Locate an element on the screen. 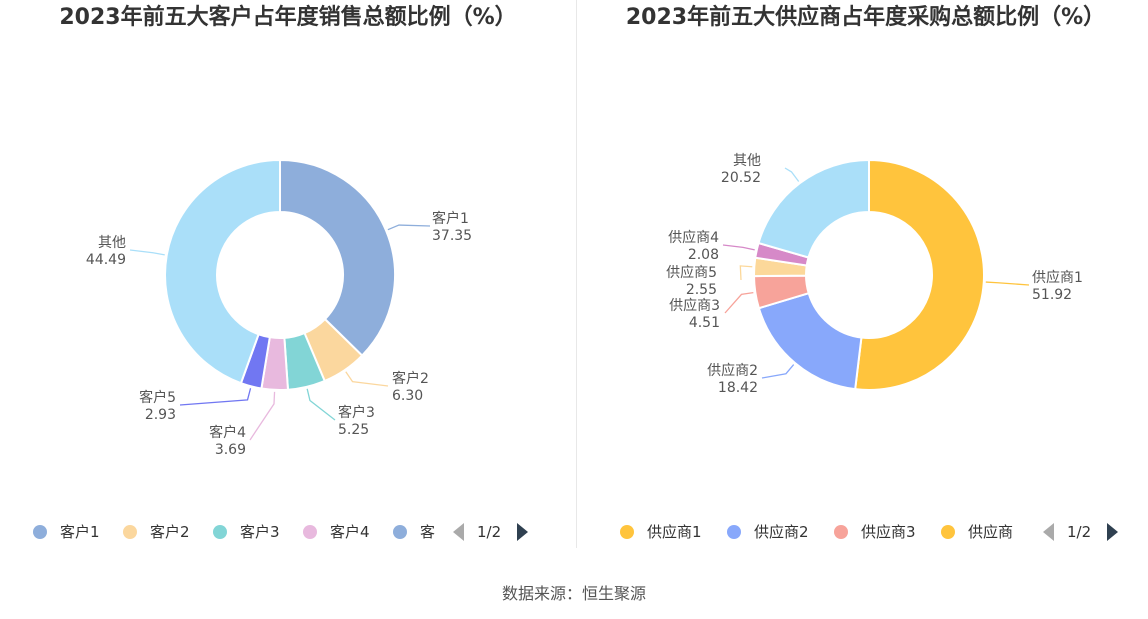 The height and width of the screenshot is (619, 1148). chart-legend: 供应商1 供应商2 供应商3 供应商 1/2 is located at coordinates (869, 532).